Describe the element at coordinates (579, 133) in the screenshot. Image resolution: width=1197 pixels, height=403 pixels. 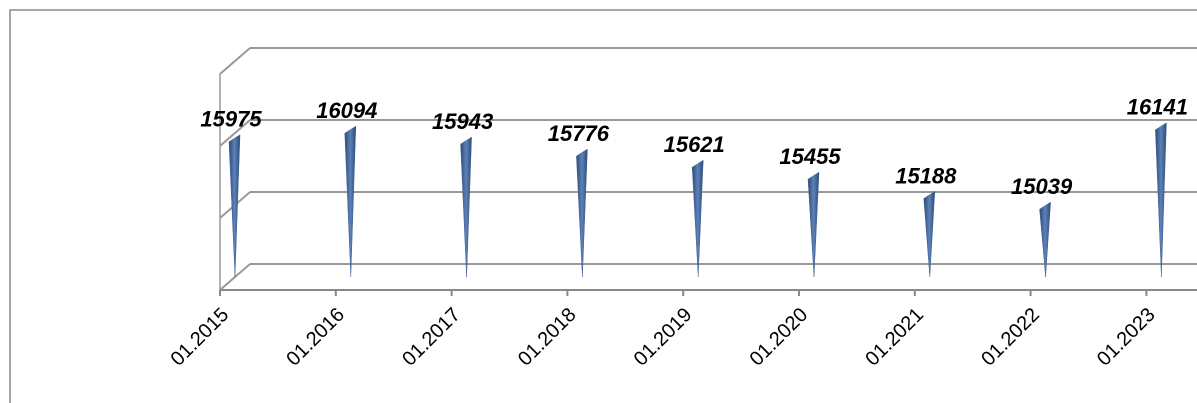
I see `value-label: 15776` at that location.